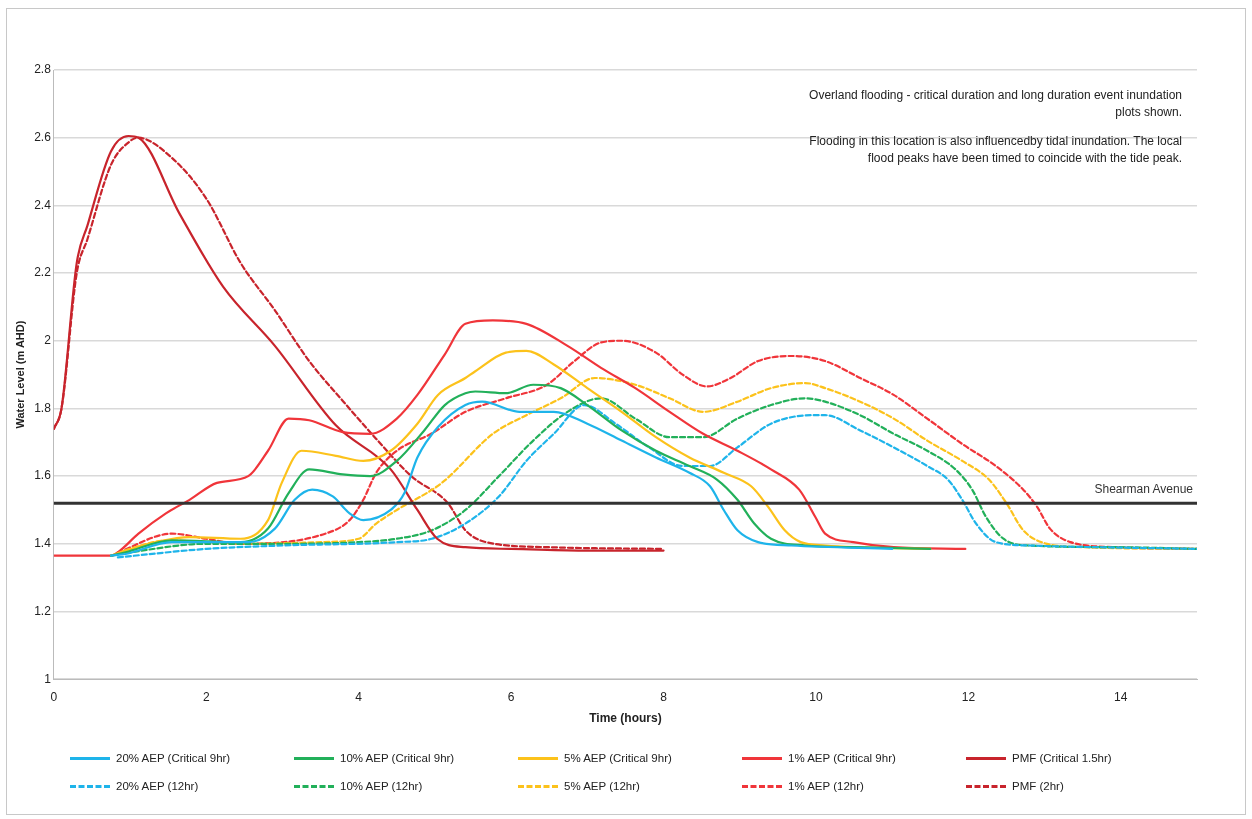  Describe the element at coordinates (43, 272) in the screenshot. I see `y-tick-label: 2.2` at that location.